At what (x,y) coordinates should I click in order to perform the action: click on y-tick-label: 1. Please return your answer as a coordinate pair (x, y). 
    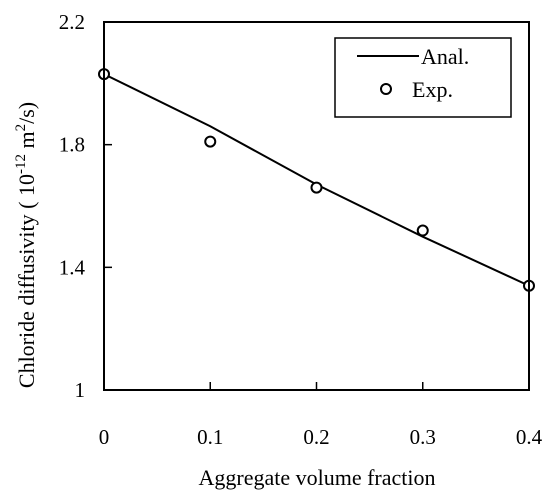
    Looking at the image, I should click on (80, 390).